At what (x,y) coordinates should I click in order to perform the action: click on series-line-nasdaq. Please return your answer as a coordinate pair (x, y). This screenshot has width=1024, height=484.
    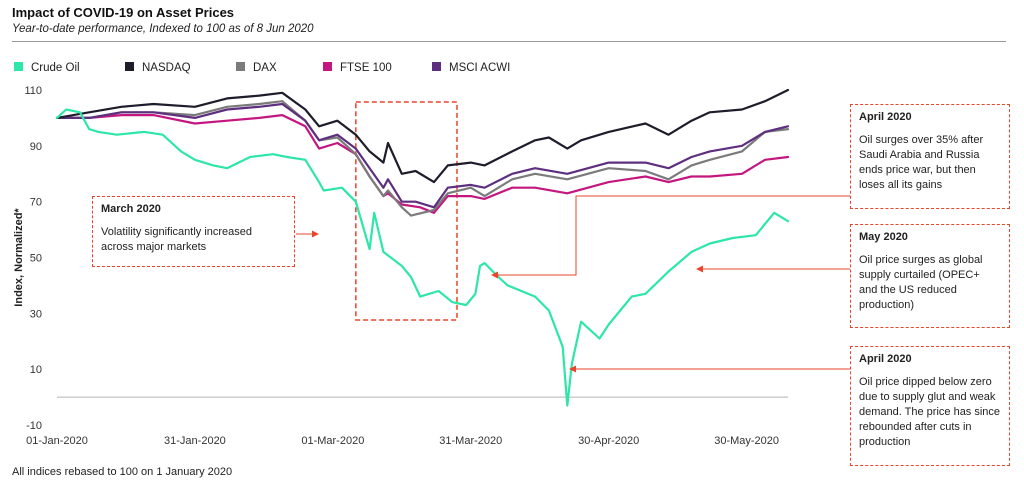
    Looking at the image, I should click on (422, 136).